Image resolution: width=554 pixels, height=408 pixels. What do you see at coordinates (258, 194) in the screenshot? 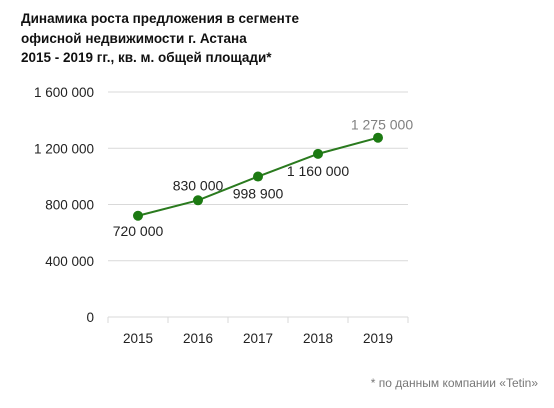
I see `data-label: 998 900` at bounding box center [258, 194].